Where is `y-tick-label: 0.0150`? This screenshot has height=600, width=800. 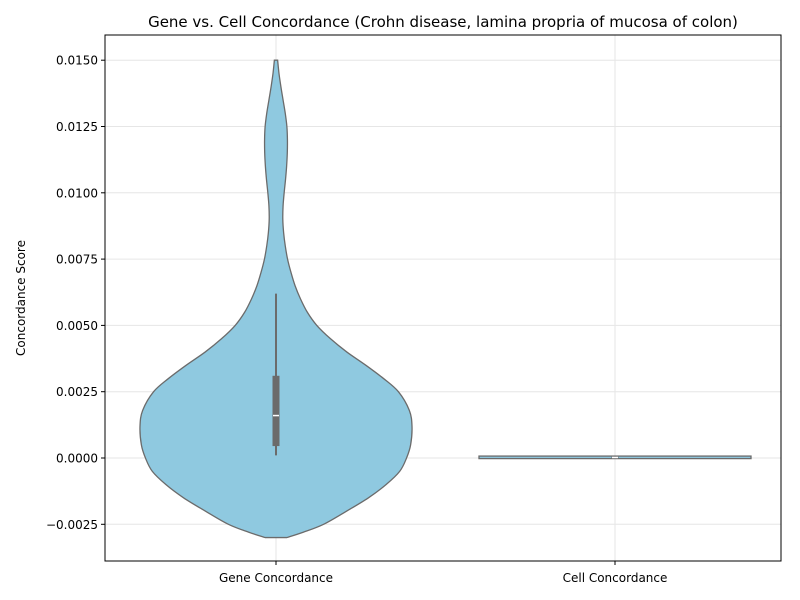
y-tick-label: 0.0150 is located at coordinates (77, 61).